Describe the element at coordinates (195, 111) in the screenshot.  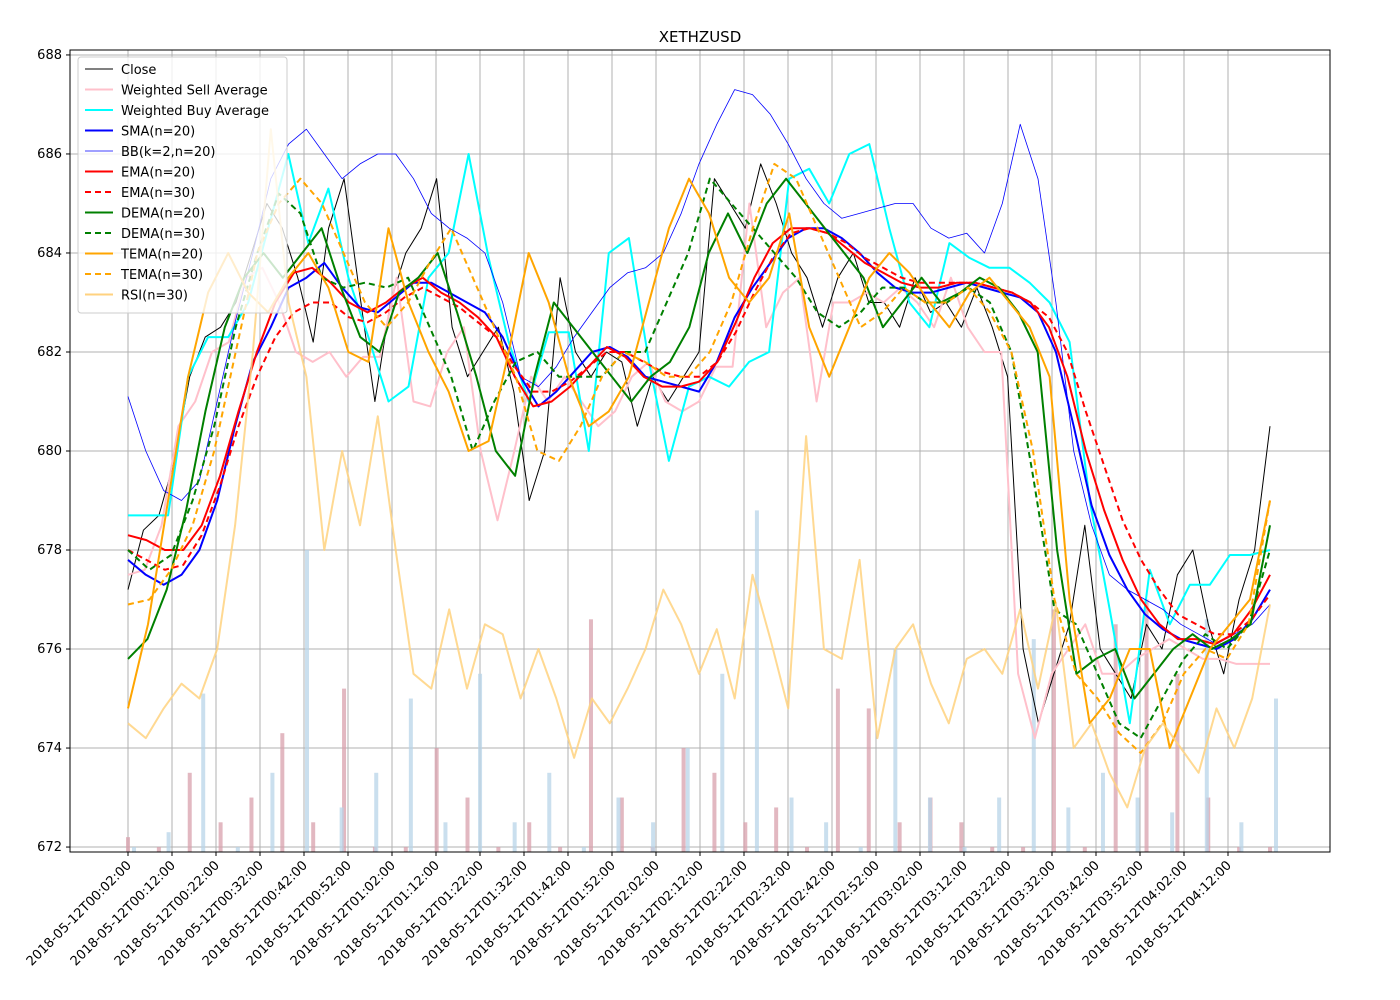
I see `legend-label: Weighted Buy Average` at that location.